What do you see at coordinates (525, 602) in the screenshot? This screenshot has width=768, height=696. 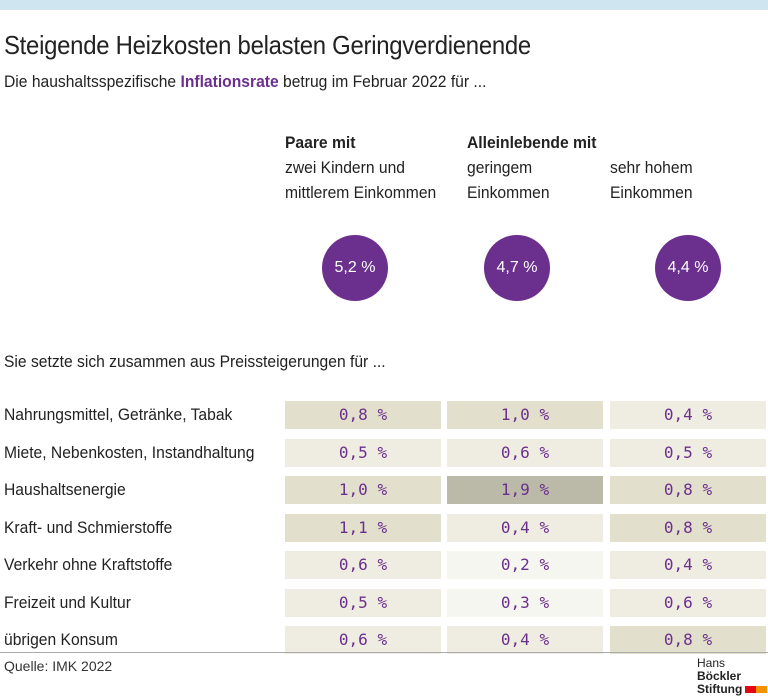 I see `table-cell: 0,3 %` at bounding box center [525, 602].